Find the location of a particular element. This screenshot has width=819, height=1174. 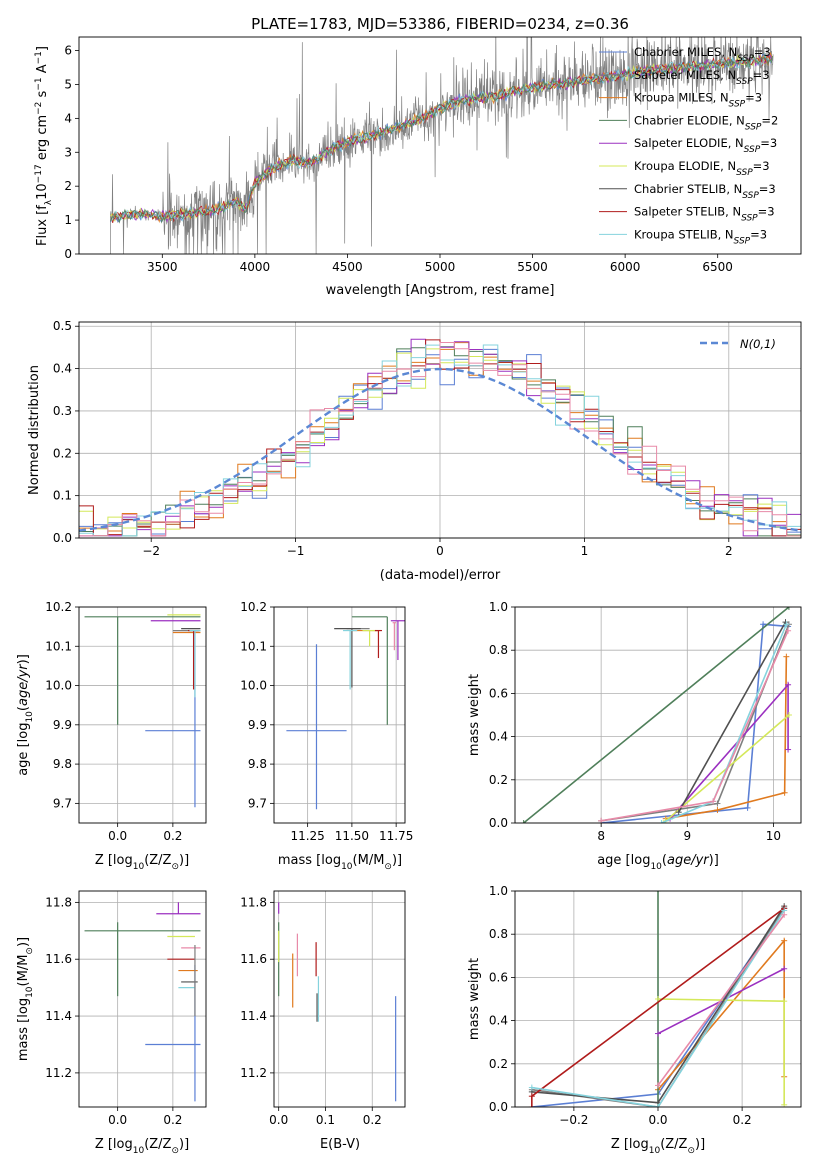

y-axis-label: mass [log10(M/M⊙)] is located at coordinates (25, 999).